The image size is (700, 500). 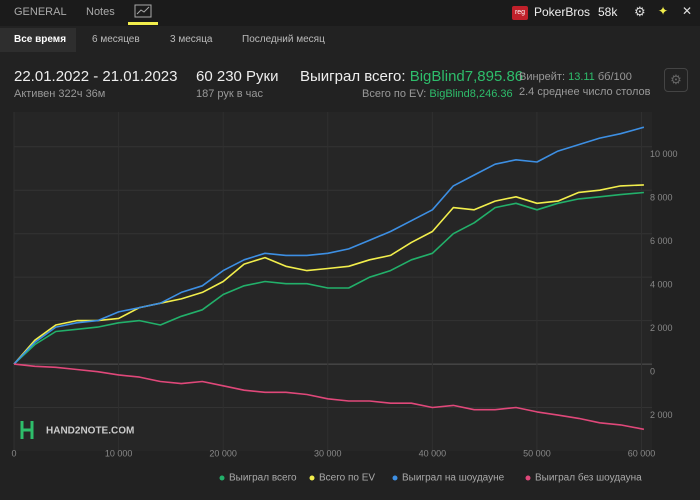 I want to click on badge: reg, so click(x=520, y=13).